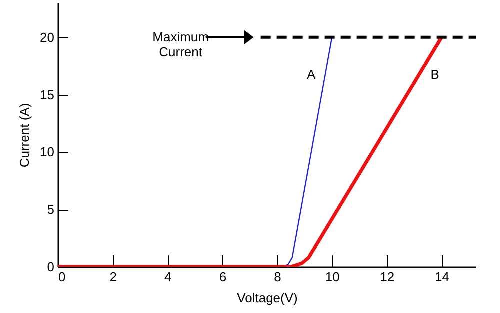 Image resolution: width=500 pixels, height=313 pixels. What do you see at coordinates (181, 44) in the screenshot?
I see `annotation: Maximum Current` at bounding box center [181, 44].